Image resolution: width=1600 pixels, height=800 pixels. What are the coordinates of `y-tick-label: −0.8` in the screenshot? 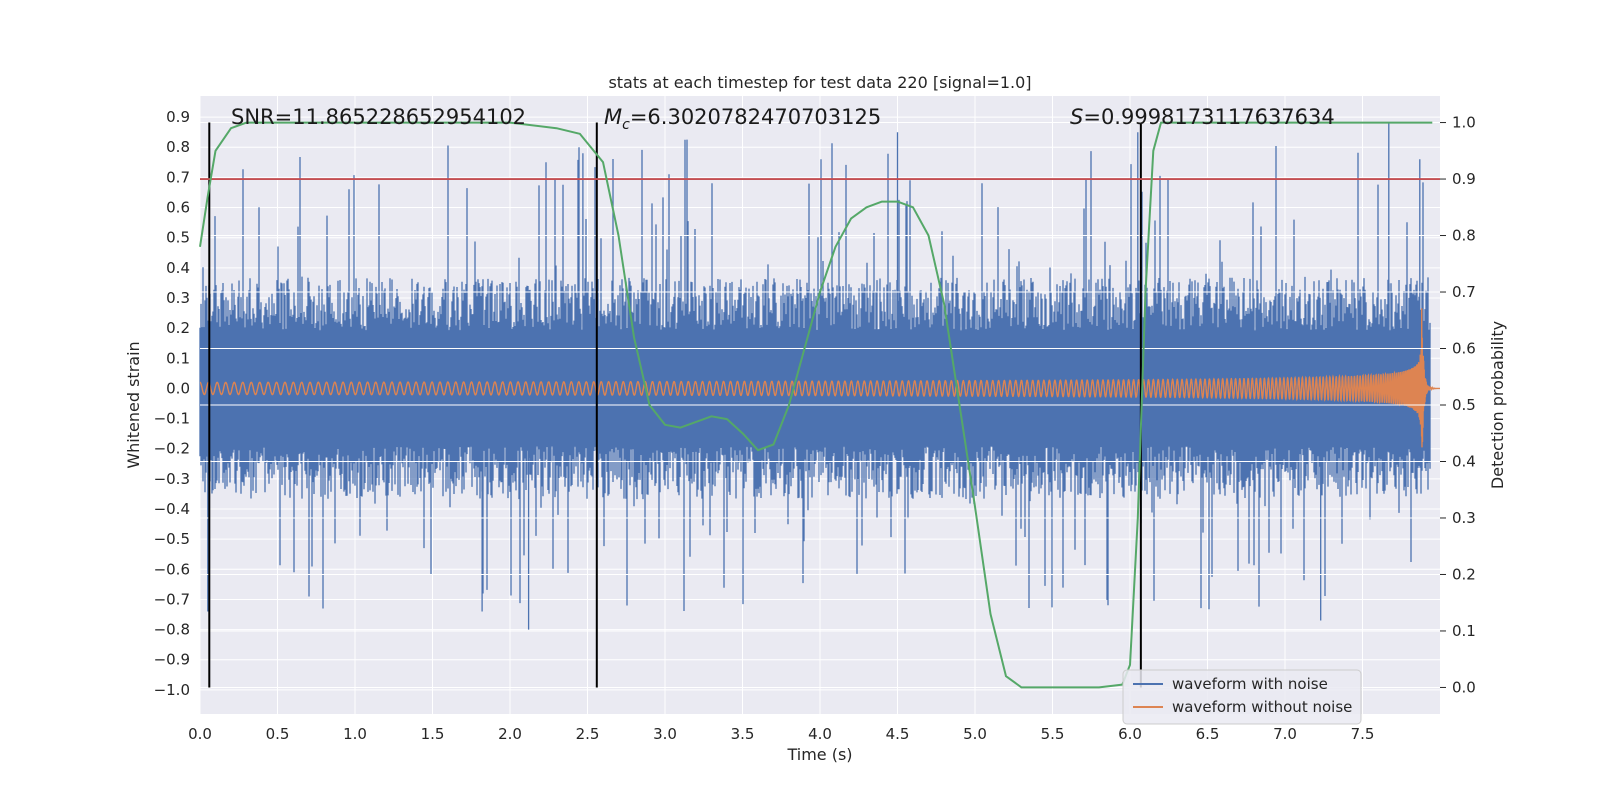 It's located at (172, 630).